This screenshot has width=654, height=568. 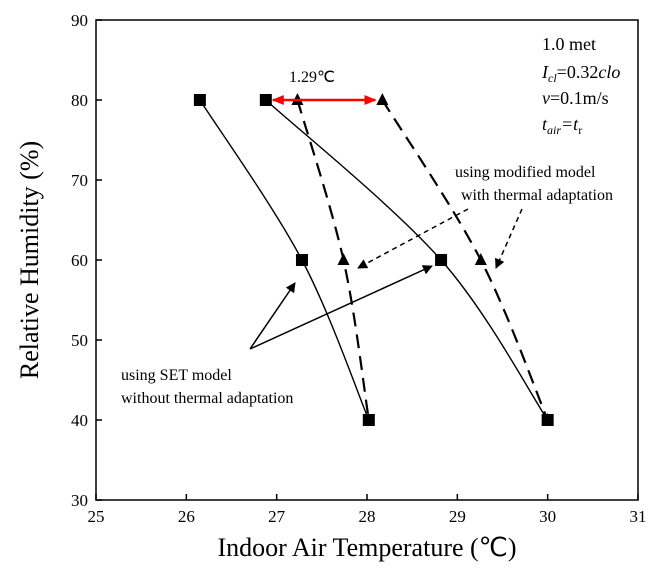 I want to click on y-axis-title: Relative Humidity (%), so click(x=29, y=260).